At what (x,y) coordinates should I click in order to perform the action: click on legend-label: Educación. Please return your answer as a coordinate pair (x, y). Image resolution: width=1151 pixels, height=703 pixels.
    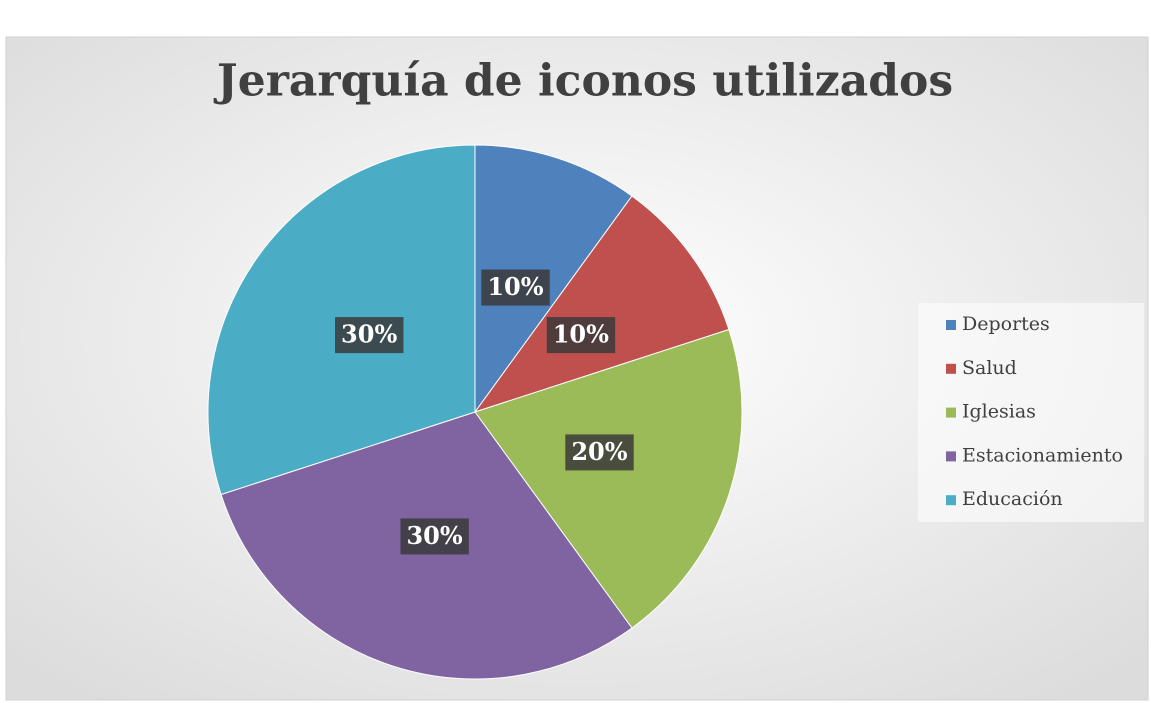
    Looking at the image, I should click on (1012, 499).